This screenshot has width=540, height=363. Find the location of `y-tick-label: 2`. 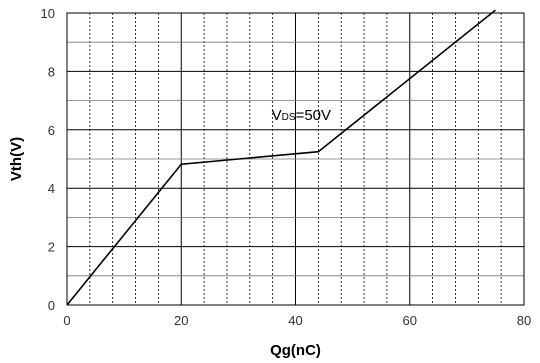

y-tick-label: 2 is located at coordinates (51, 247).